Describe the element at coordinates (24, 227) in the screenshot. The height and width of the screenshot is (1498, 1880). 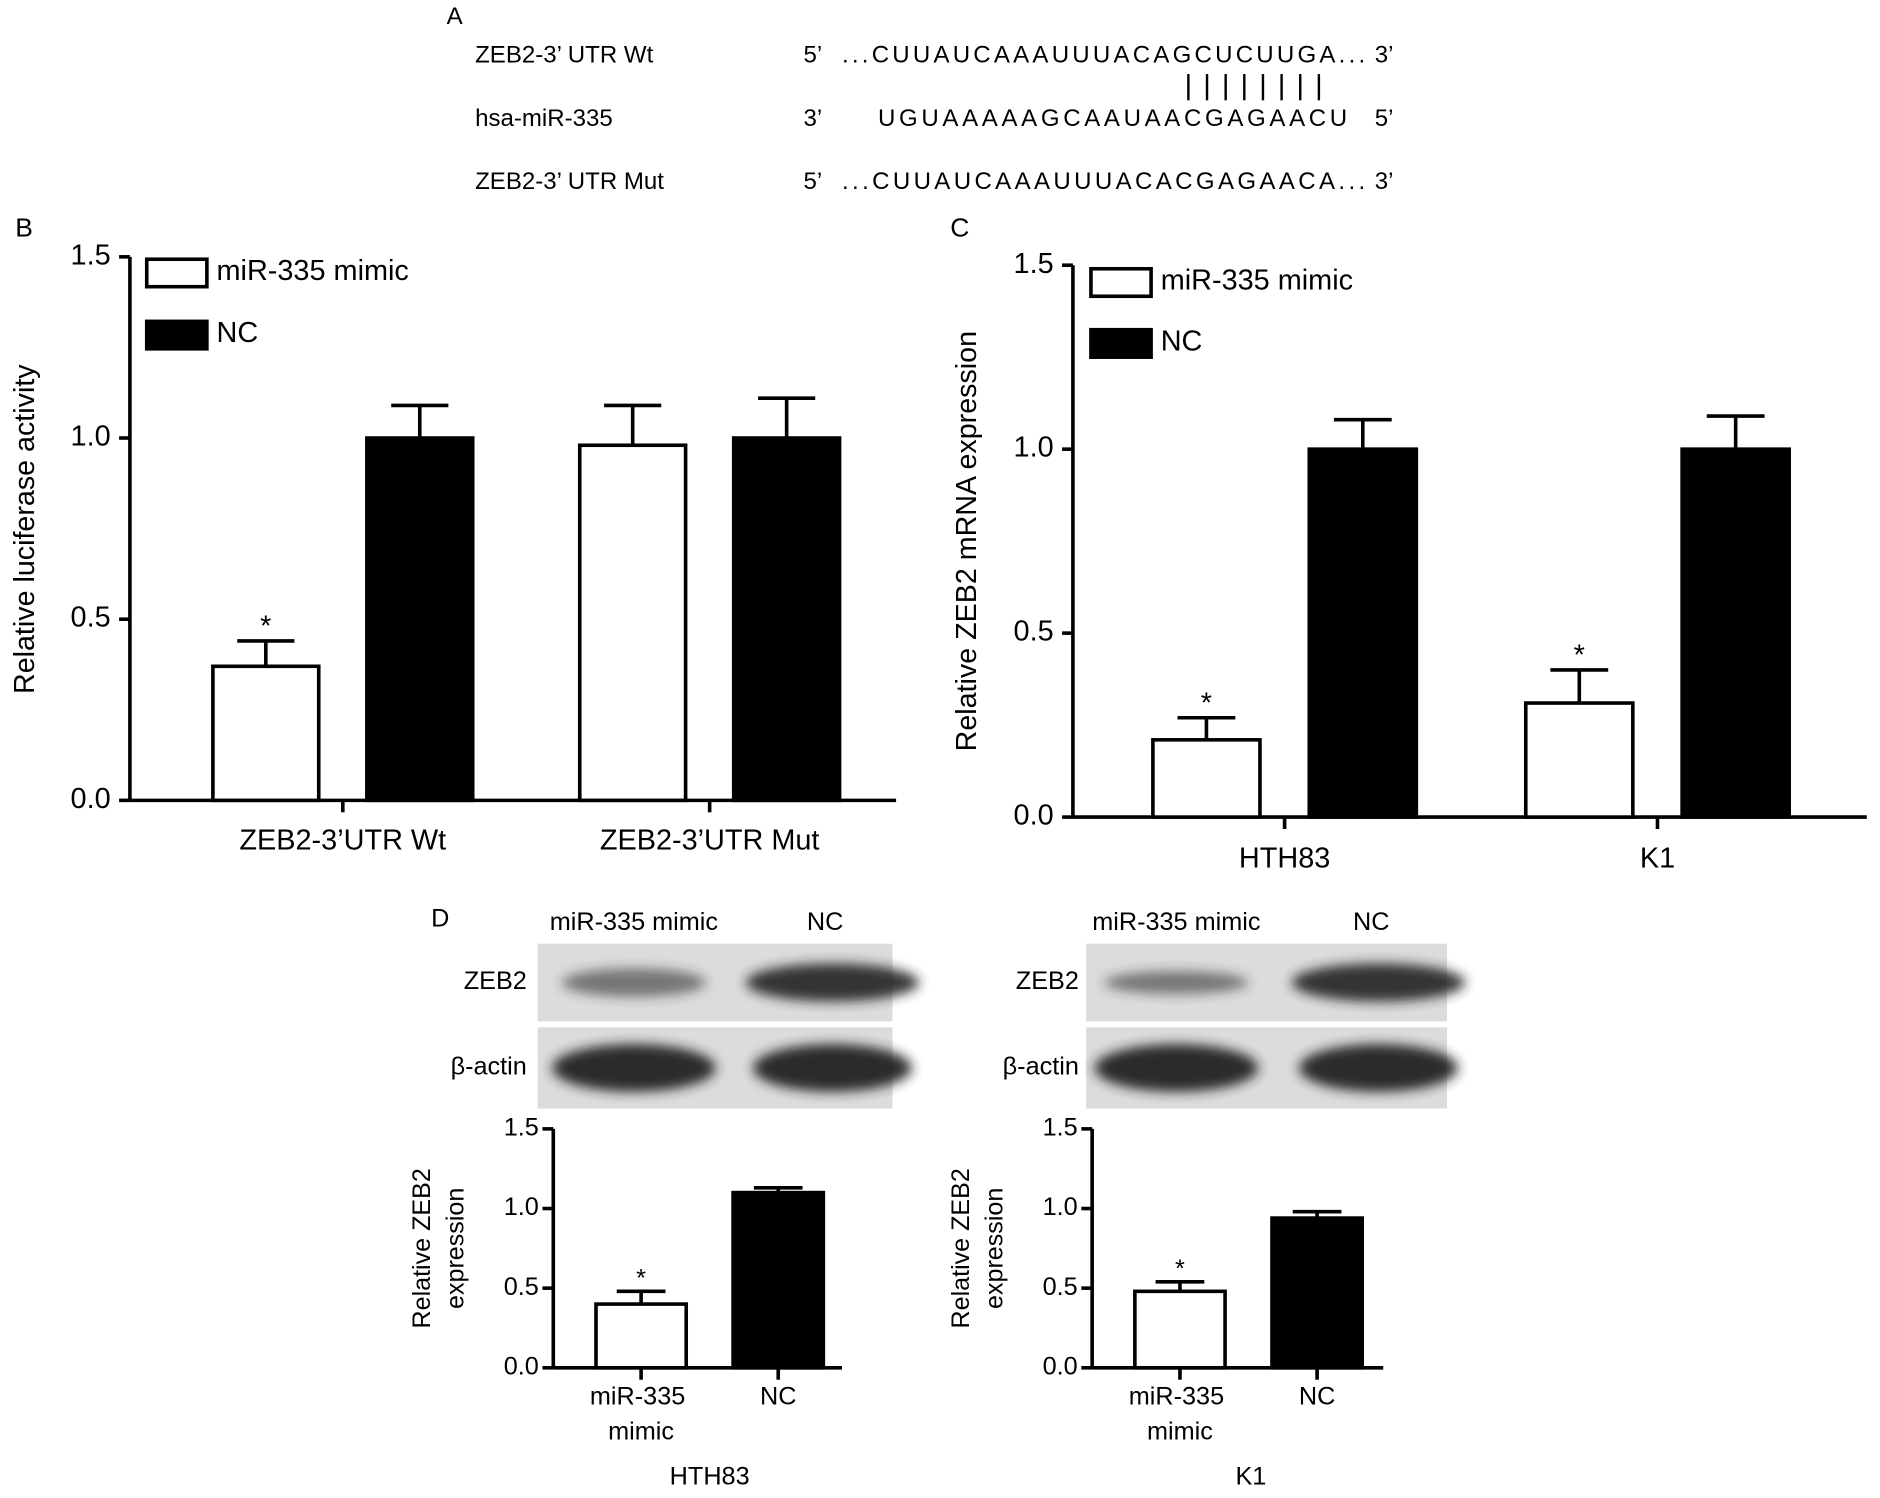
I see `panel-label: B` at that location.